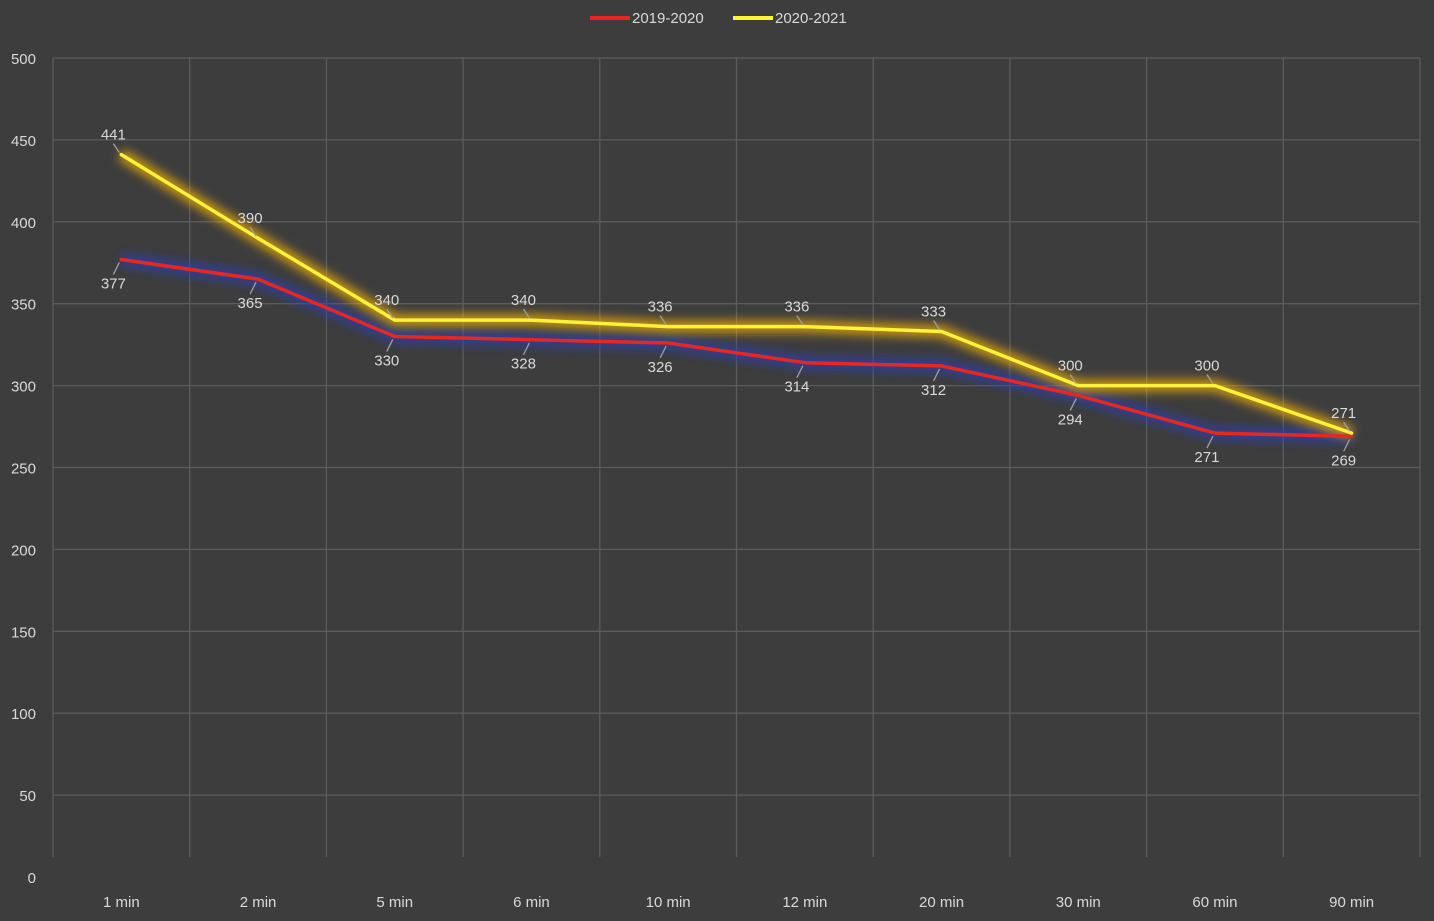  I want to click on x-tick-label: 12 min, so click(804, 902).